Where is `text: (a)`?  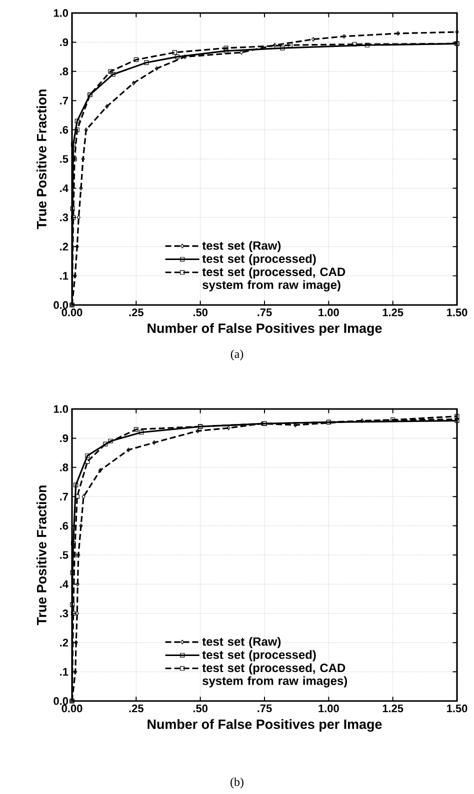 text: (a) is located at coordinates (237, 355).